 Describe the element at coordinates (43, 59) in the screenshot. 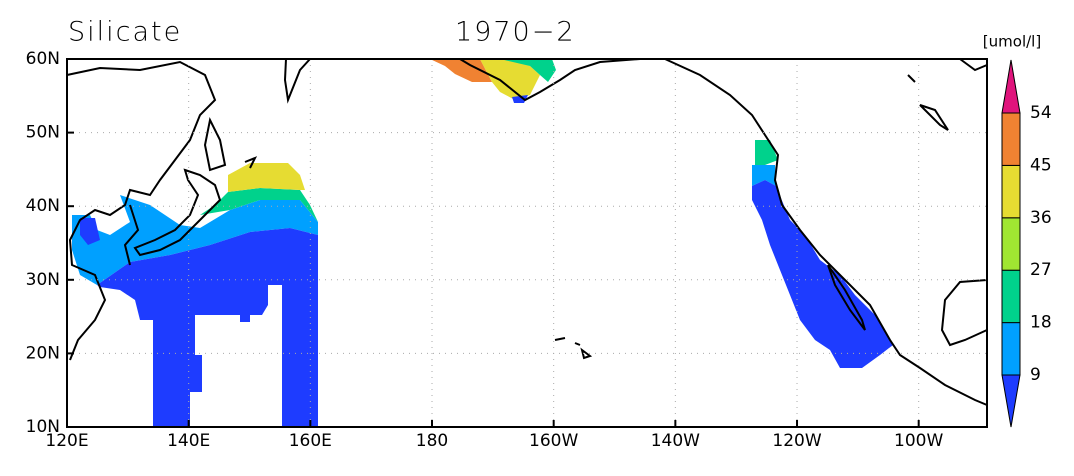

I see `lat-label: 60N` at that location.